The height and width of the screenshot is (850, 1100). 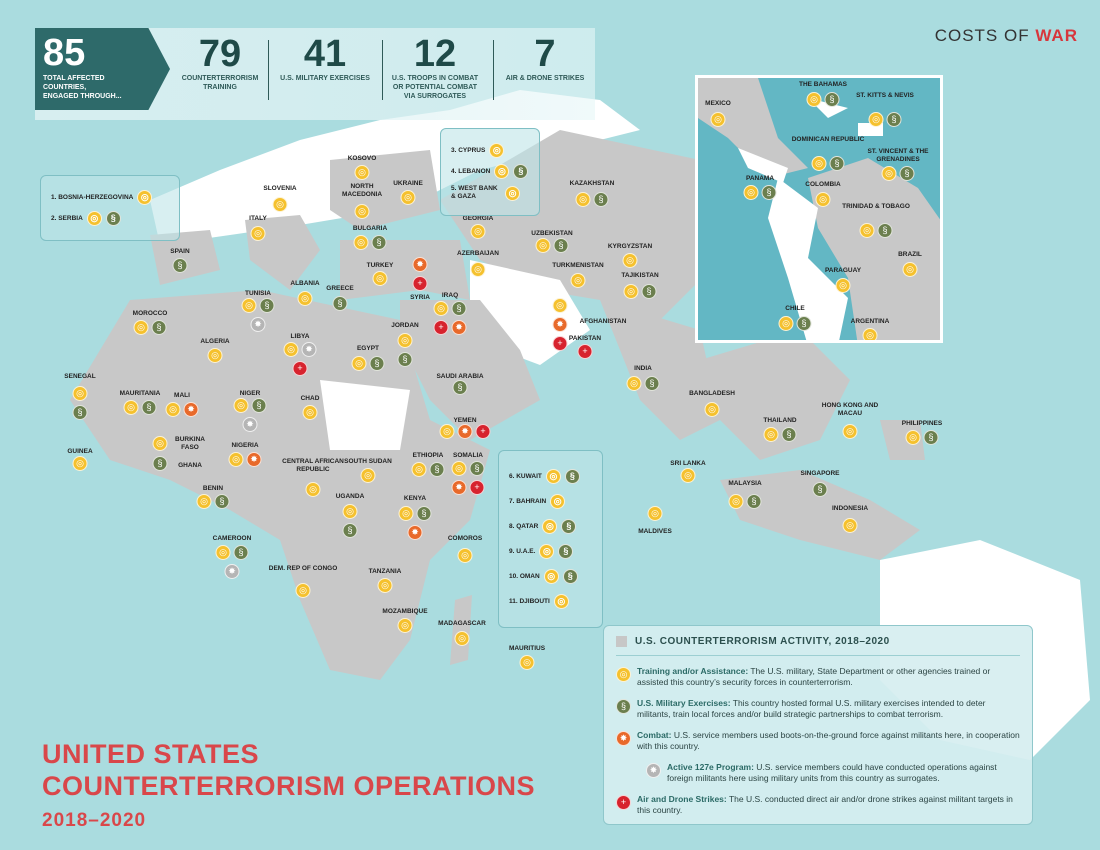 I want to click on country-label: SPAIN, so click(x=180, y=251).